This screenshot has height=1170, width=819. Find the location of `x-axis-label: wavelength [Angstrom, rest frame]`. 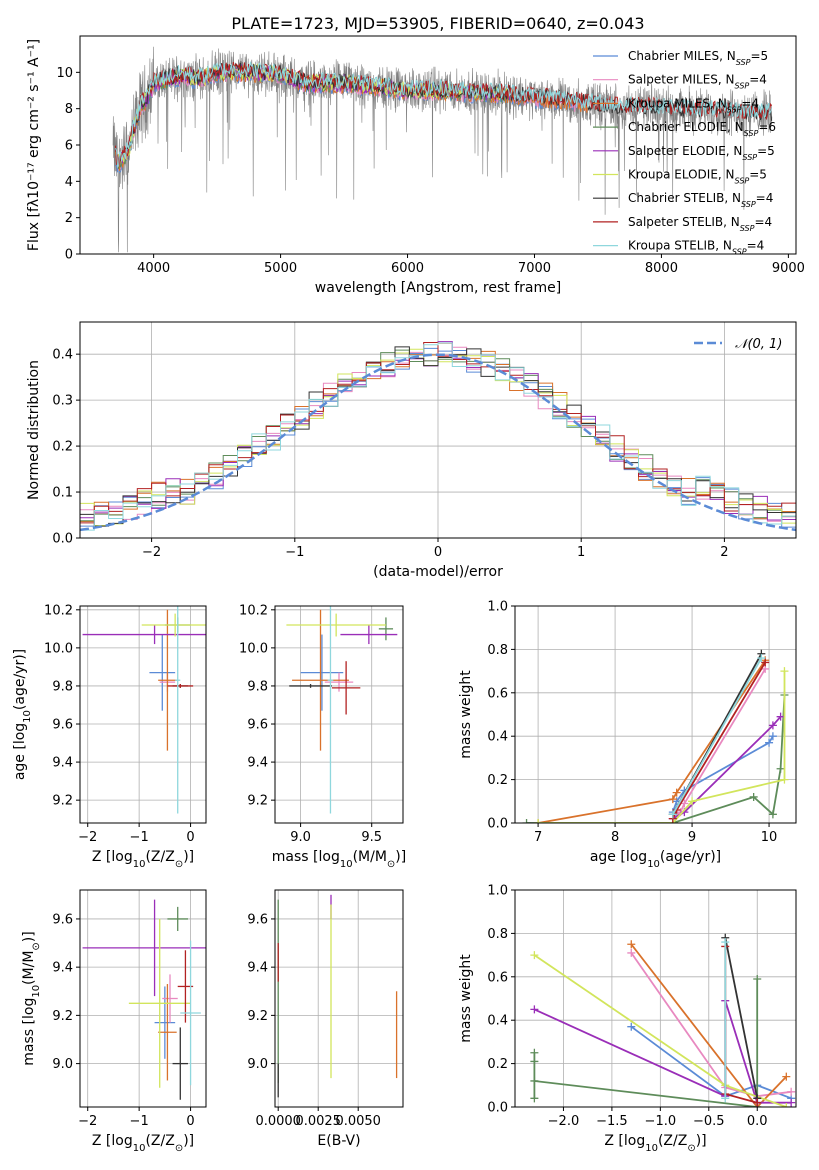

x-axis-label: wavelength [Angstrom, rest frame] is located at coordinates (438, 288).